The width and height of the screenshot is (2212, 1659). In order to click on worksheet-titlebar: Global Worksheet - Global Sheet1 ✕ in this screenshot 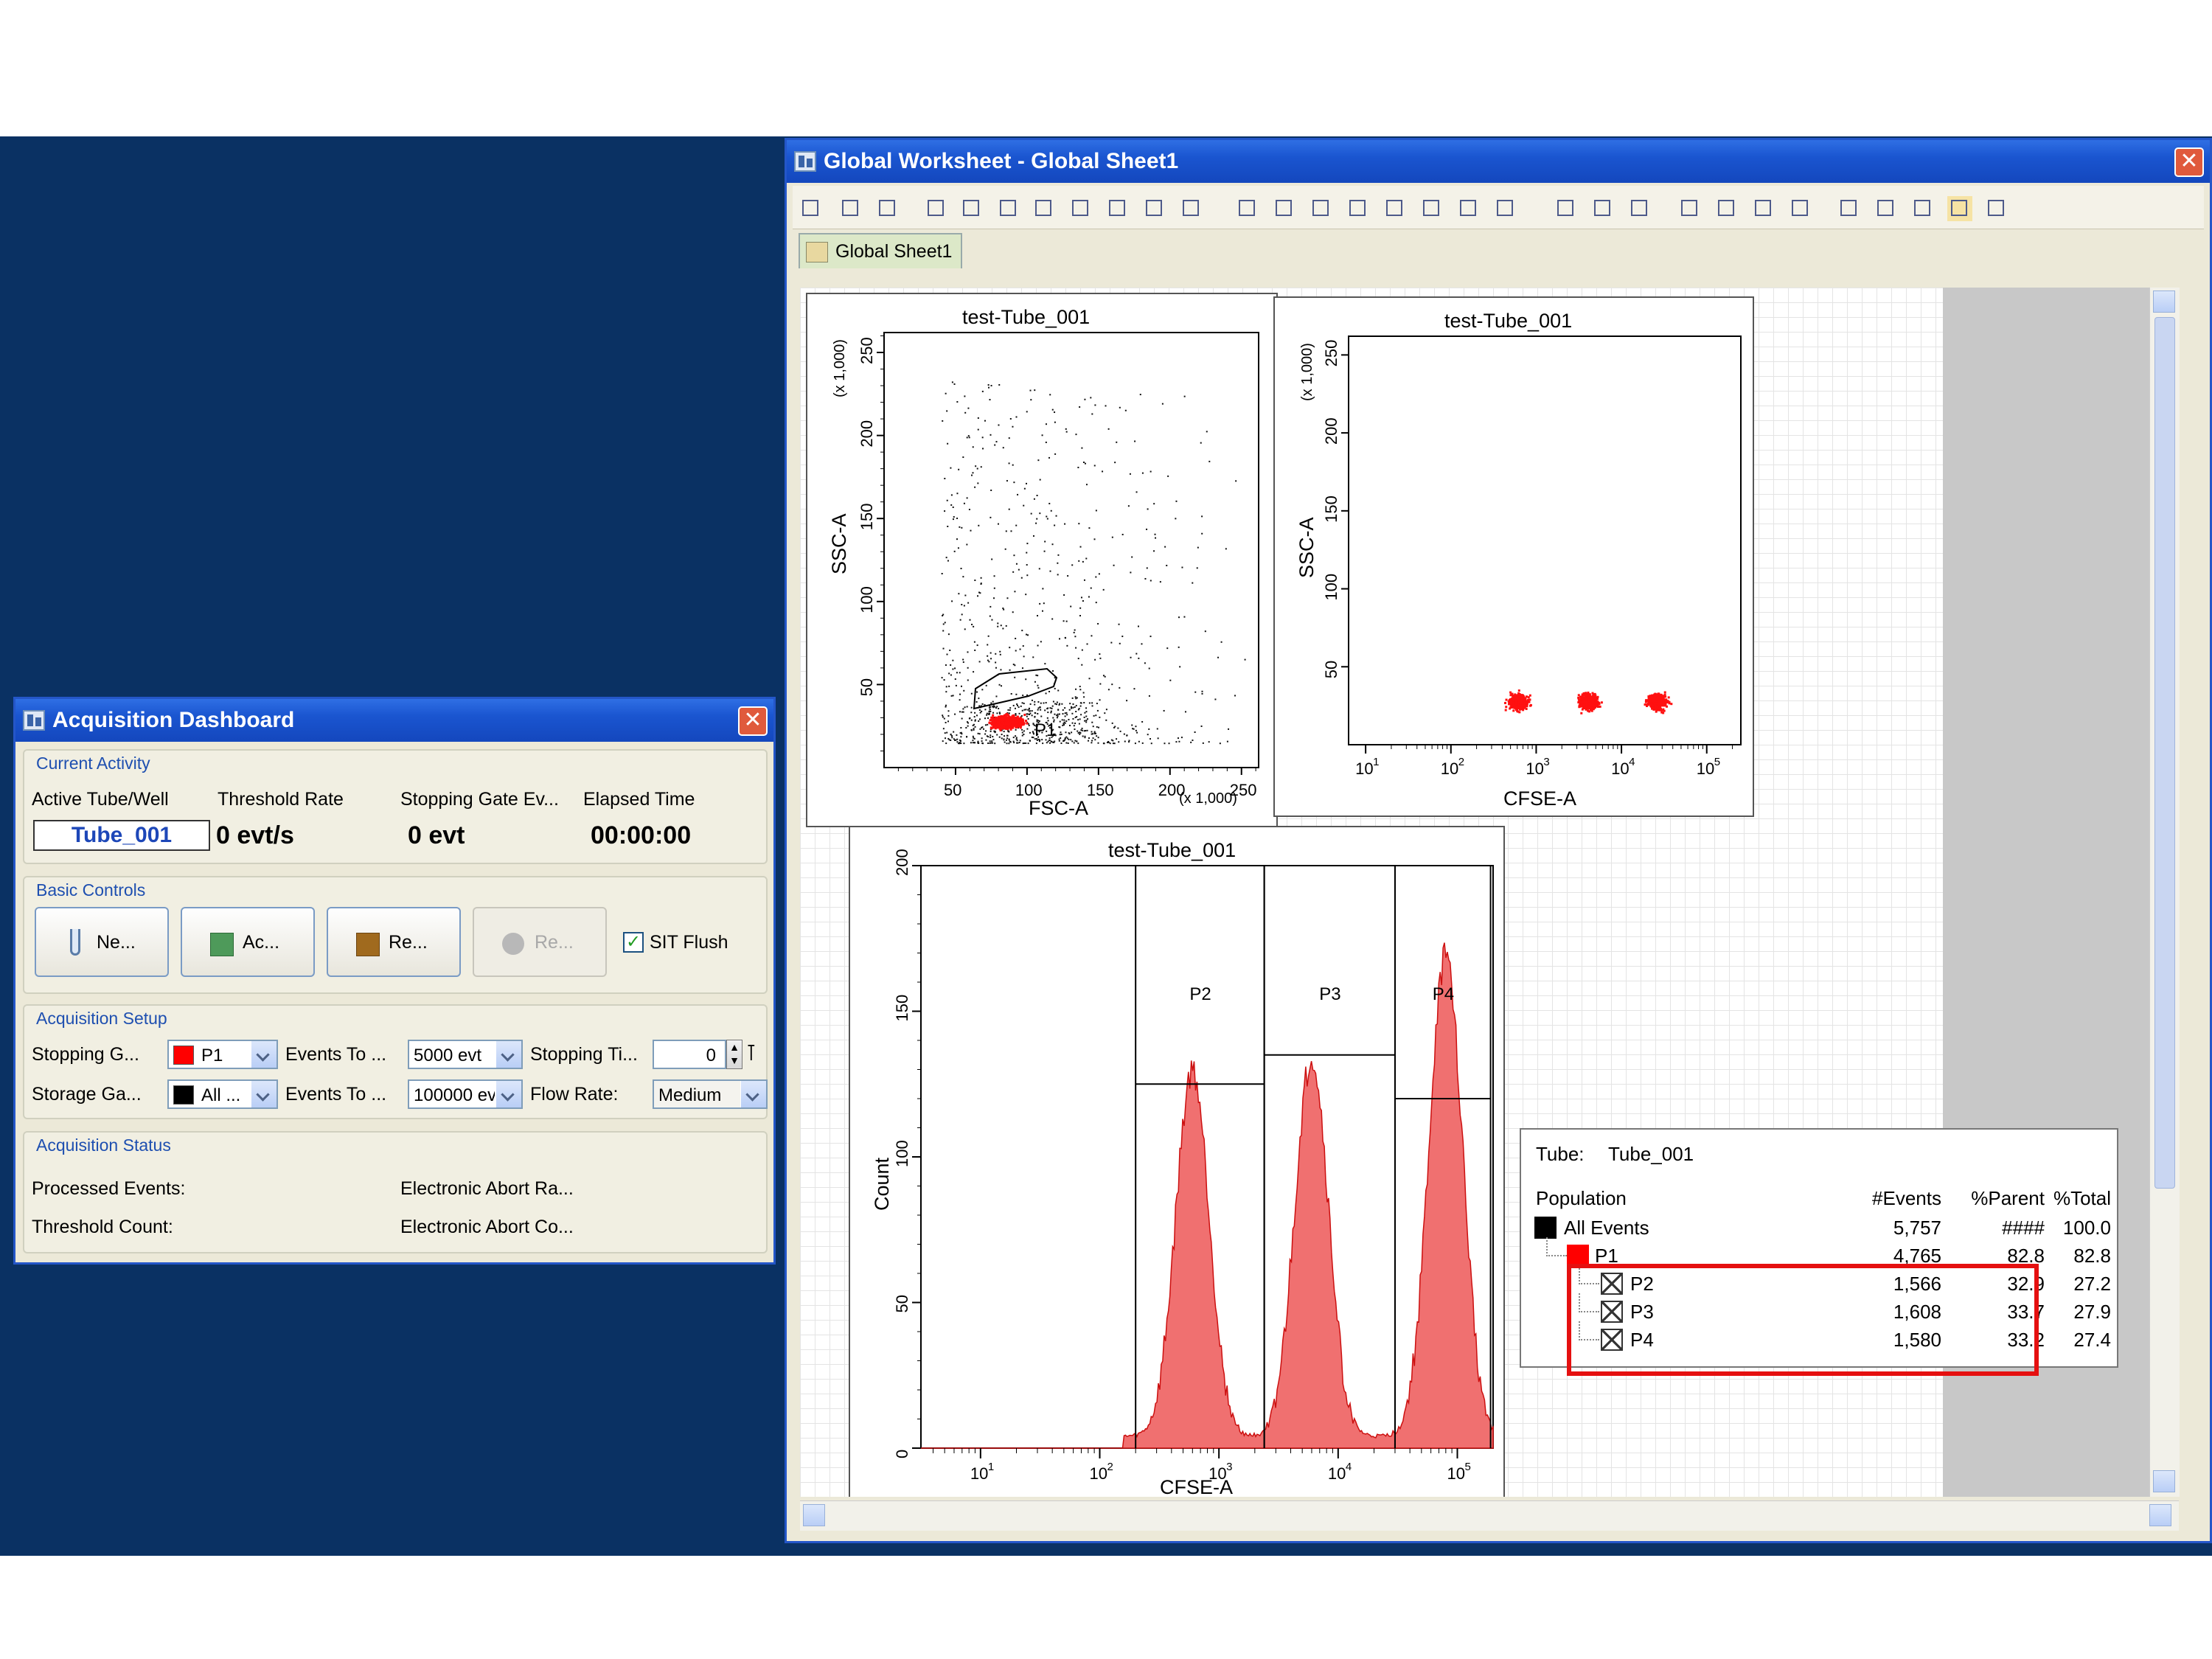, I will do `click(1498, 161)`.